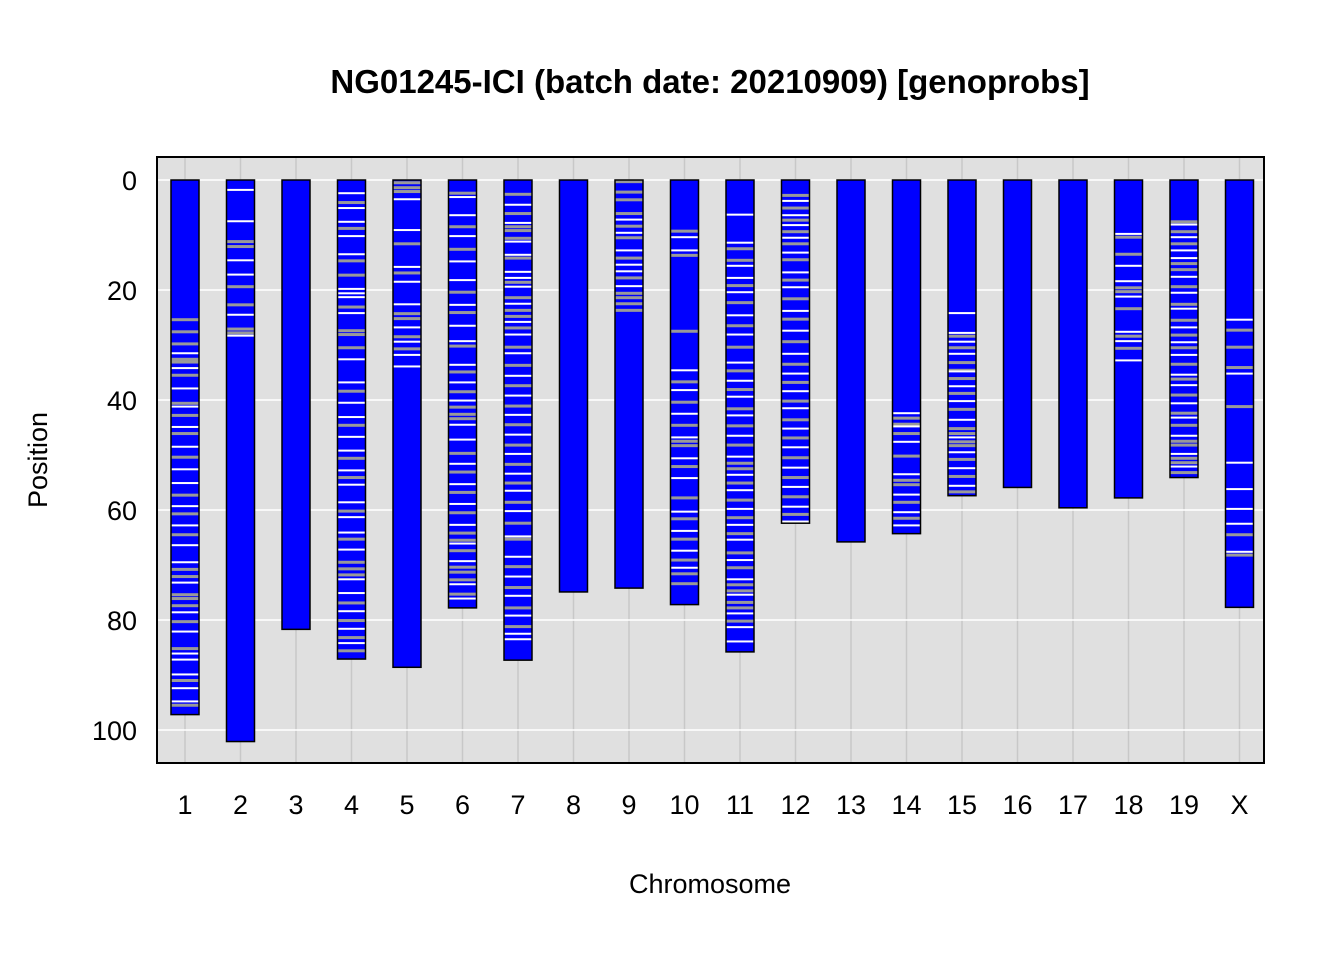 This screenshot has width=1344, height=960. What do you see at coordinates (851, 805) in the screenshot?
I see `x-tick-label: 13` at bounding box center [851, 805].